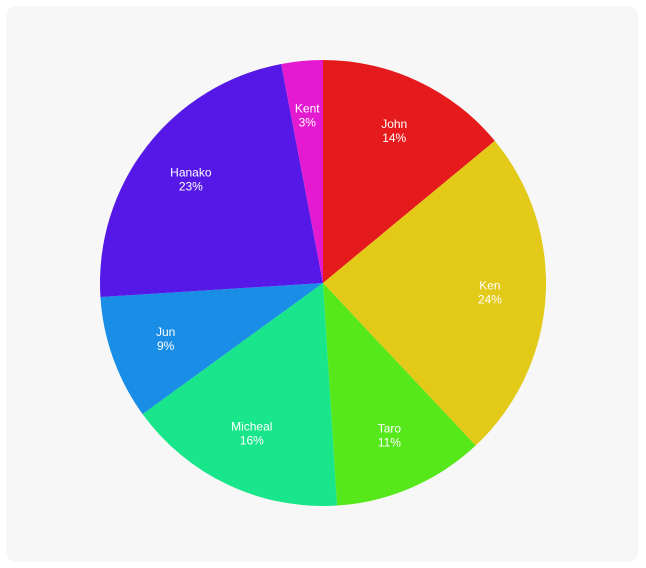 The height and width of the screenshot is (568, 646). I want to click on slice-name: Ken, so click(489, 286).